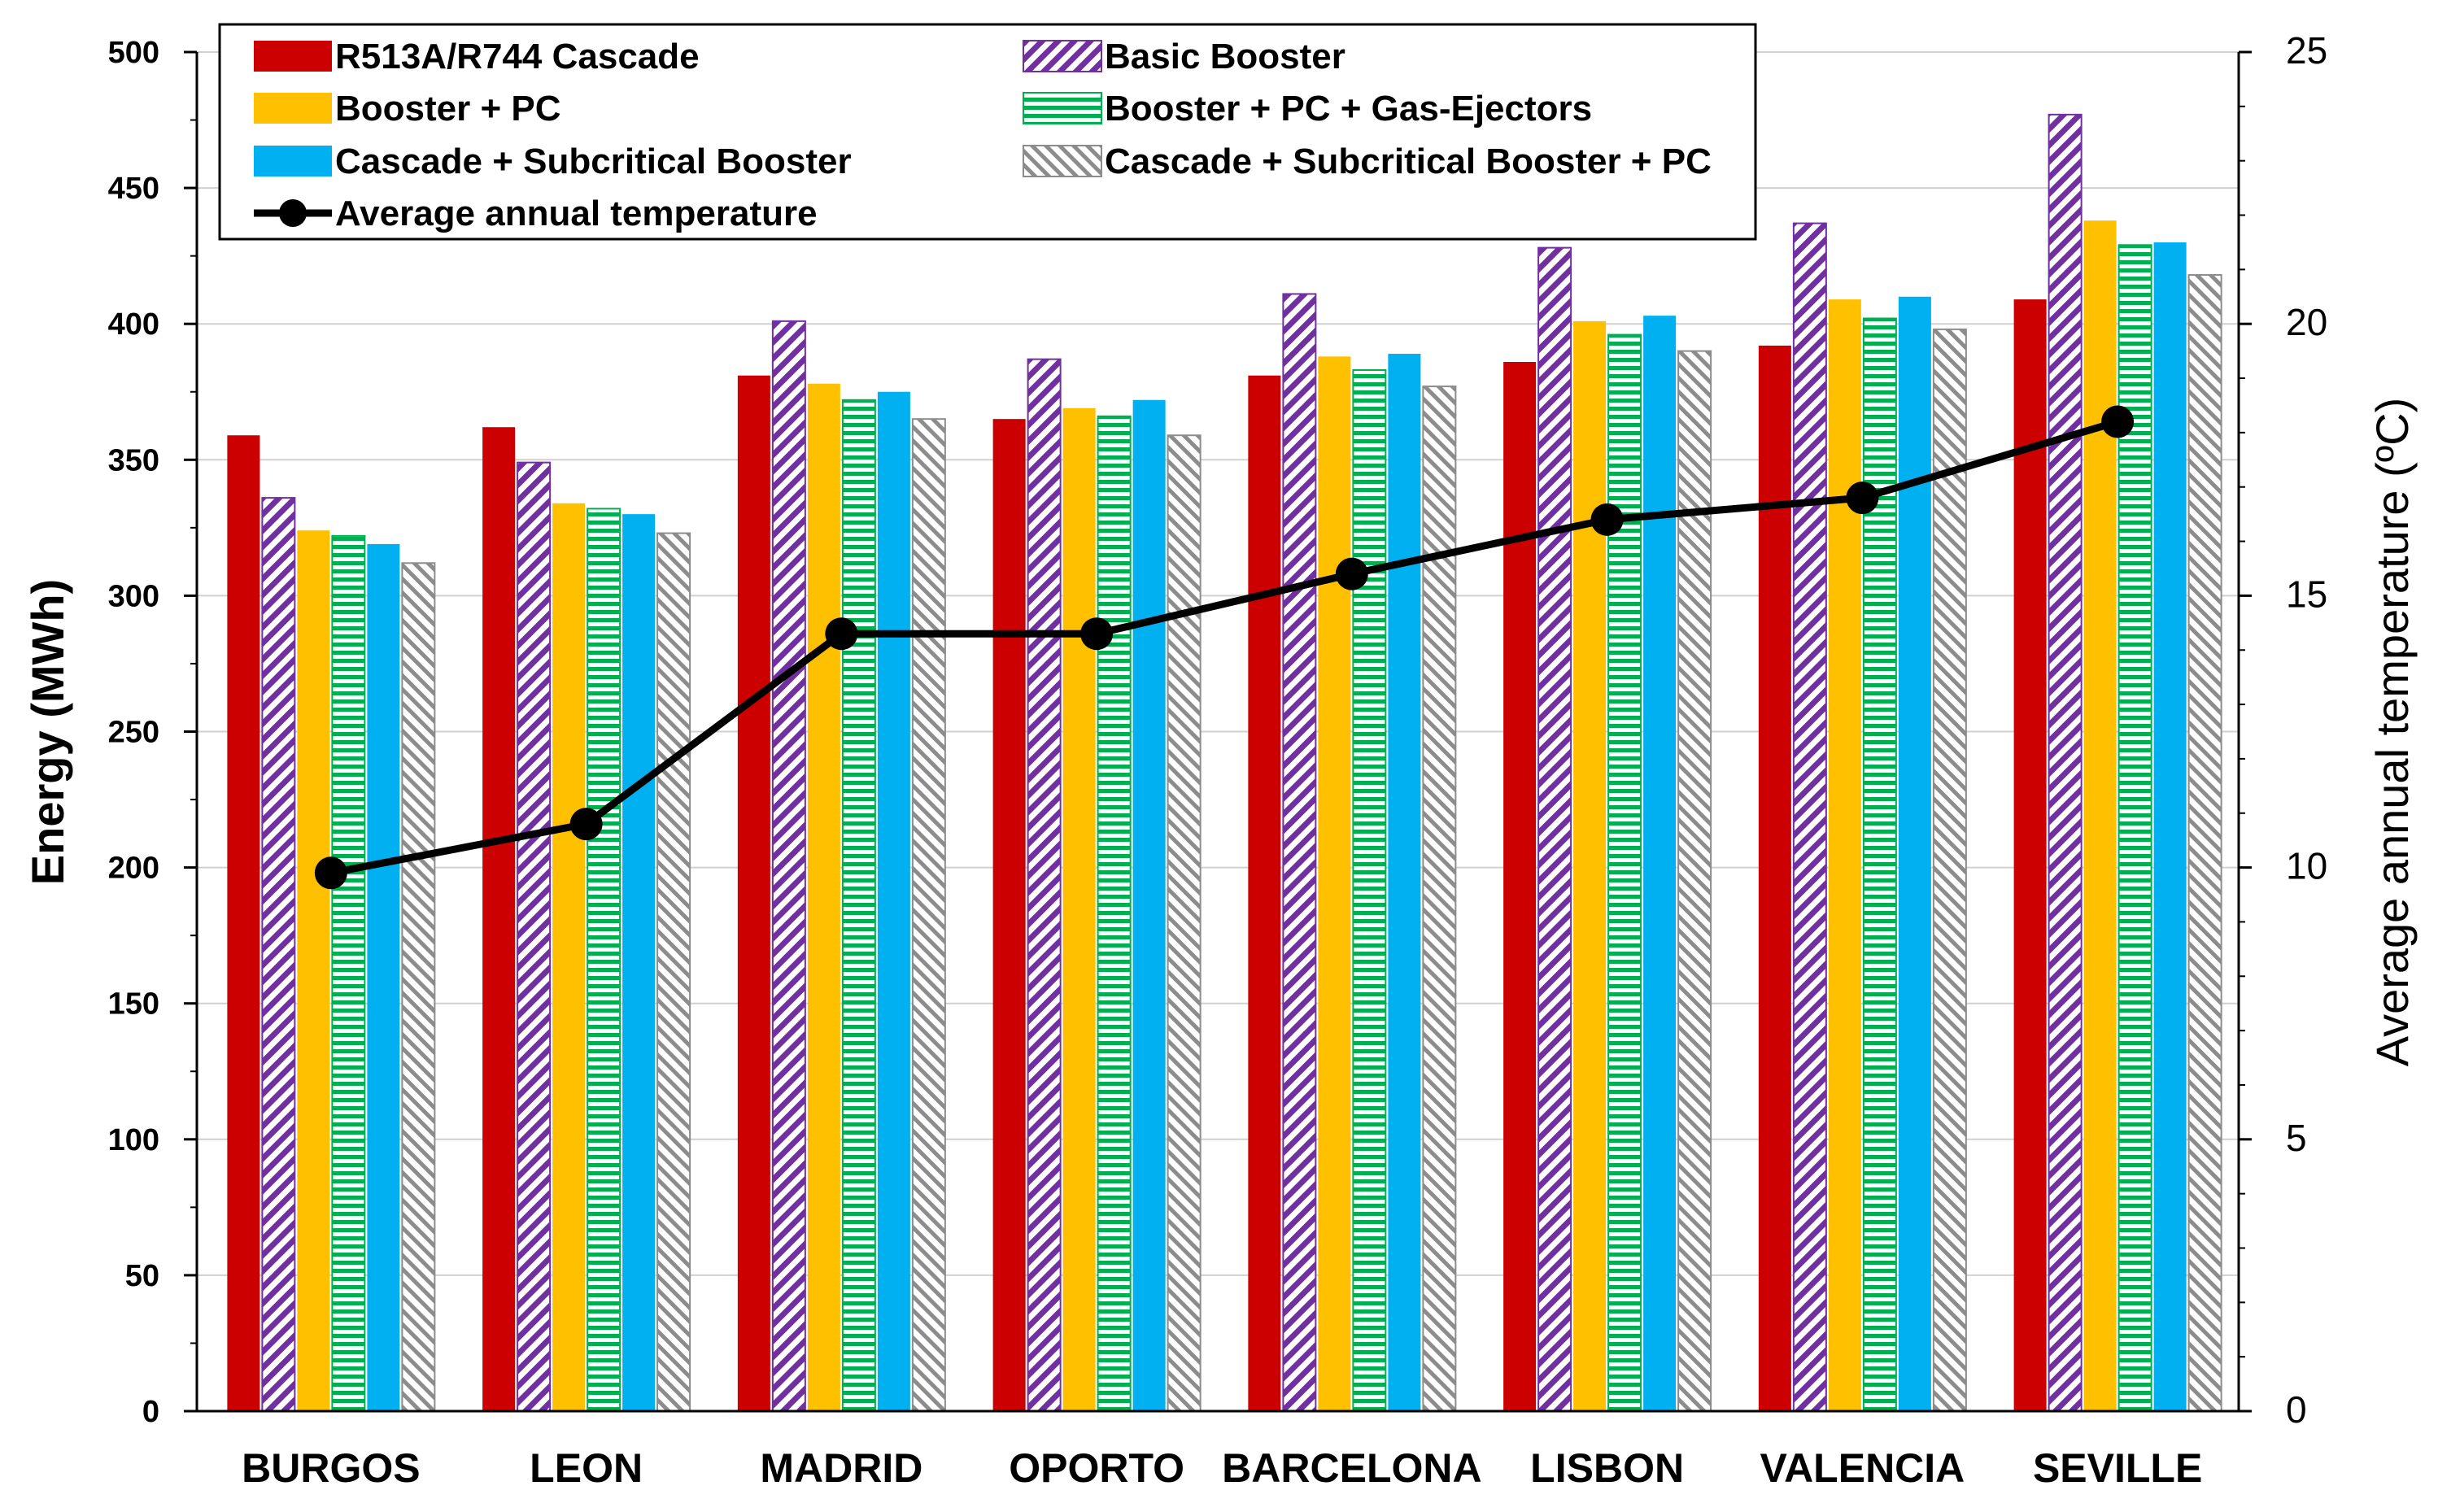 The width and height of the screenshot is (2438, 1512). I want to click on legend-box, so click(987, 132).